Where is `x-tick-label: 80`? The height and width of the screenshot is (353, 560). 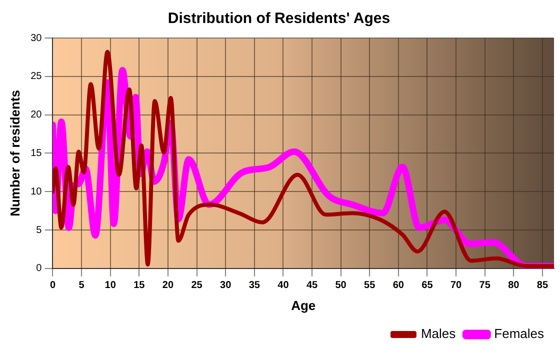
x-tick-label: 80 is located at coordinates (514, 286).